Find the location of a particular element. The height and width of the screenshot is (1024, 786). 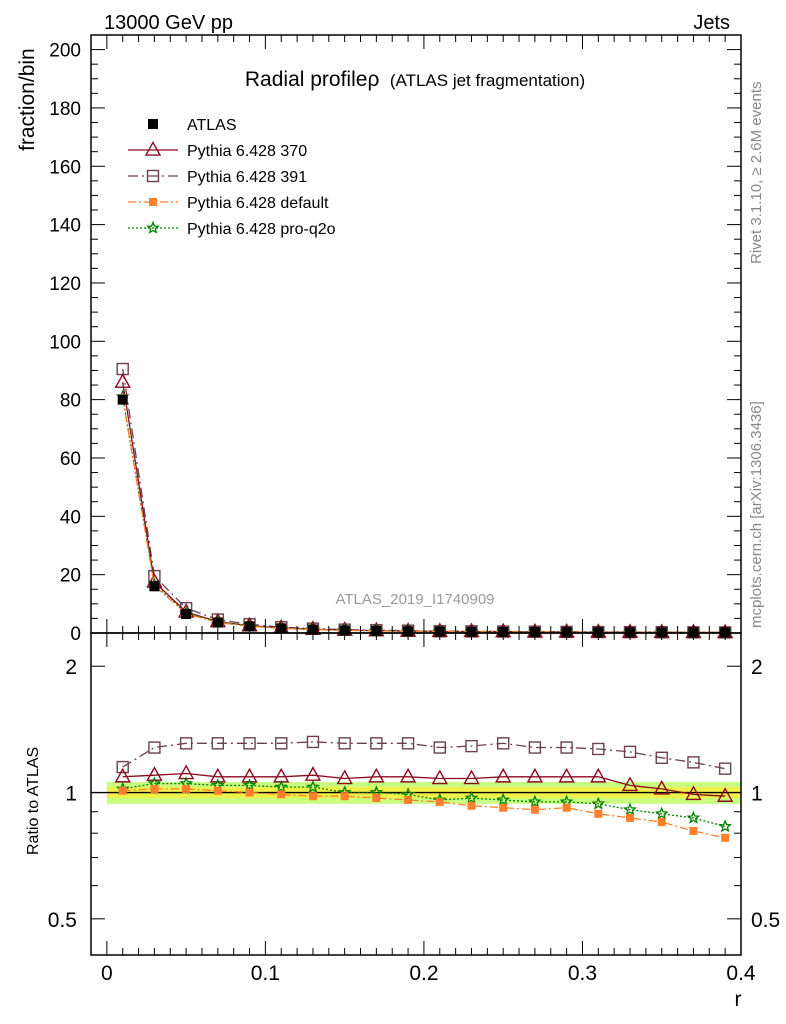

ratio-p370-line is located at coordinates (424, 784).